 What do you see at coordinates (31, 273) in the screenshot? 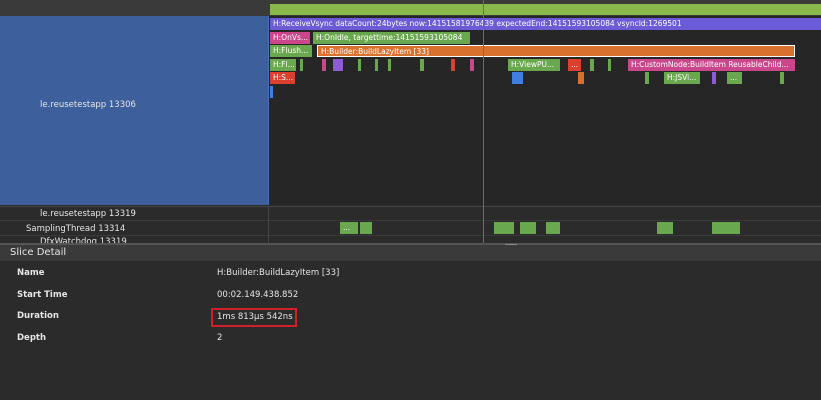
I see `detail-key: Name` at bounding box center [31, 273].